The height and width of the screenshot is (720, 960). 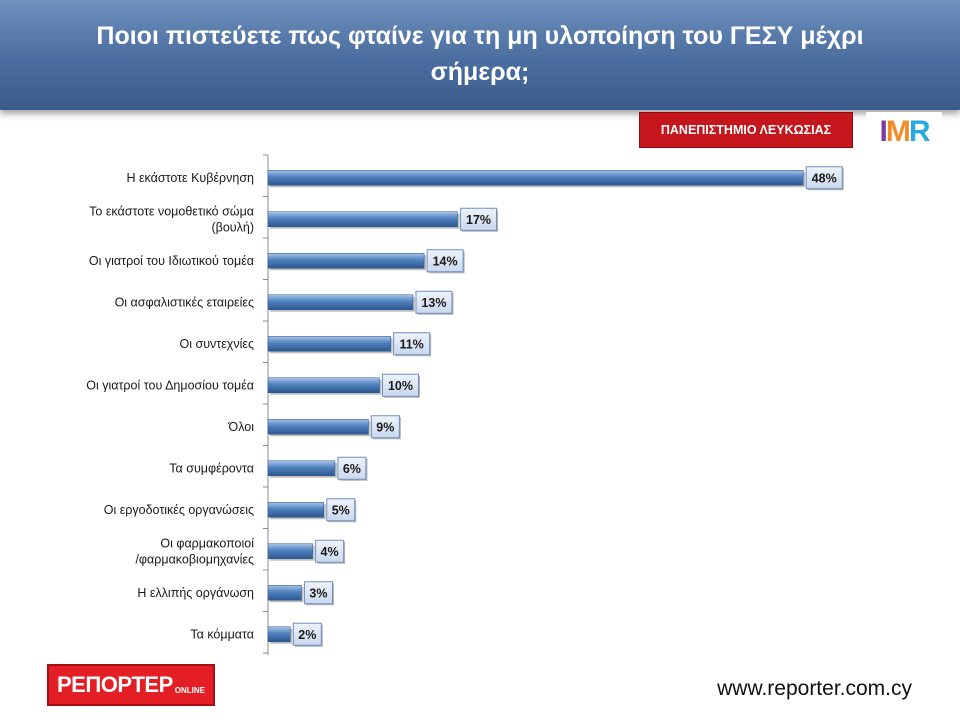 I want to click on category-label-line: Τα κόμματα, so click(x=222, y=634).